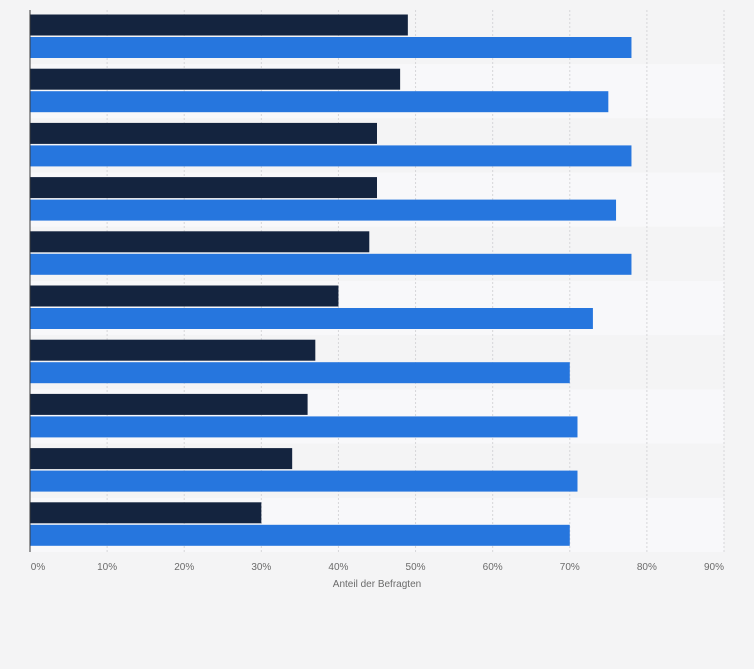  I want to click on x-tick-label: 40%, so click(338, 567).